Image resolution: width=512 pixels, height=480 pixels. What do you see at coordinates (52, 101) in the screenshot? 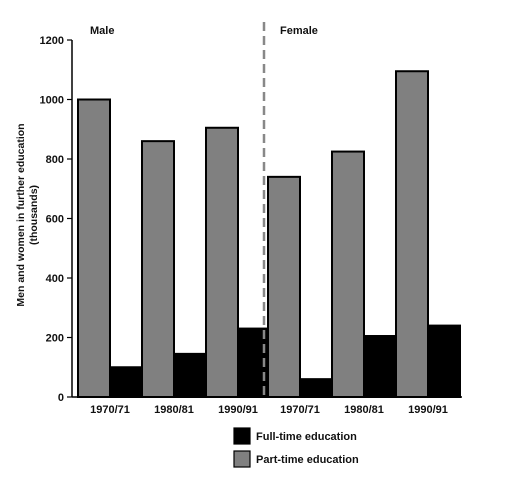
I see `y-tick-label: 1000` at bounding box center [52, 101].